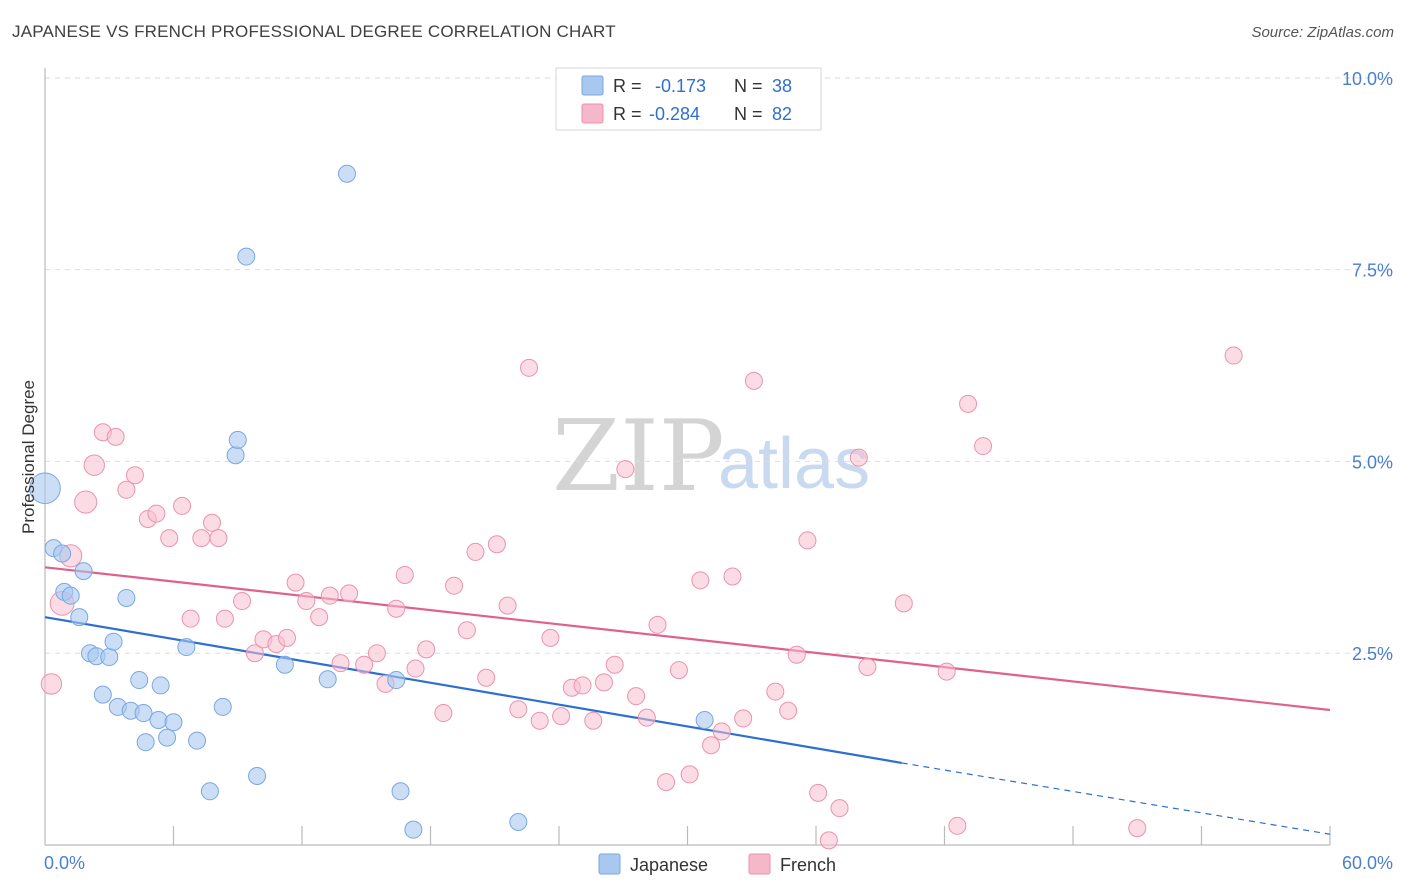 Image resolution: width=1406 pixels, height=892 pixels. What do you see at coordinates (794, 464) in the screenshot?
I see `watermark-atlas: atlas` at bounding box center [794, 464].